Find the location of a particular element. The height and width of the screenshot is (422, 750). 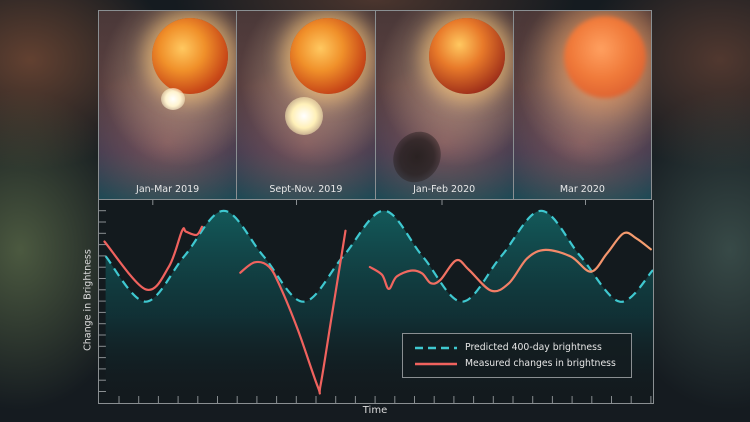

legend-item-predicted: Predicted 400-day brightness is located at coordinates (508, 347).